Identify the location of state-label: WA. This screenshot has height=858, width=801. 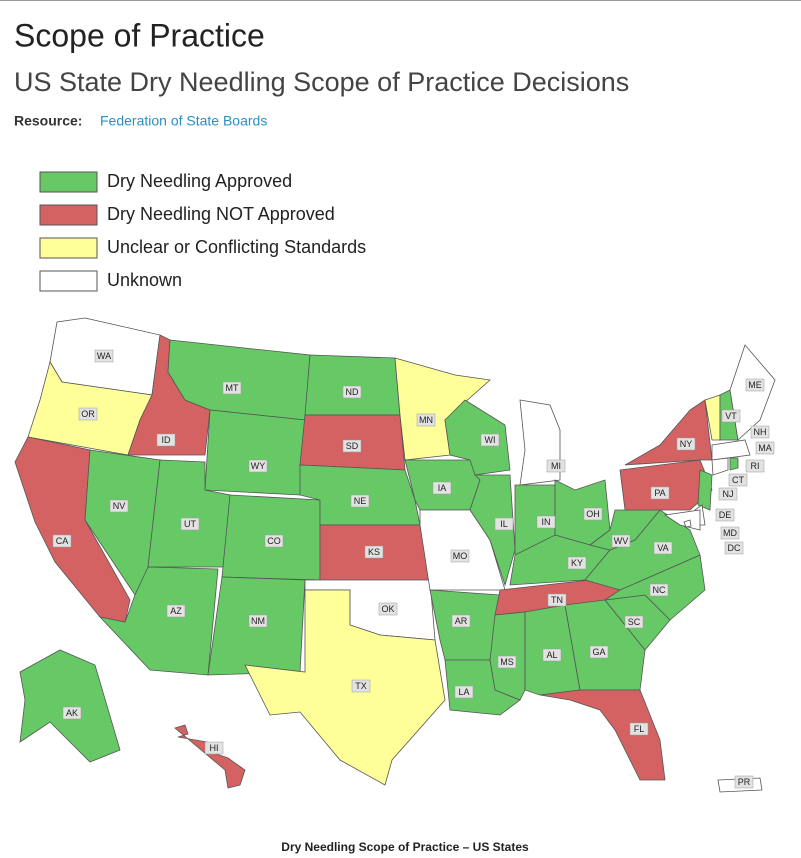
(104, 356).